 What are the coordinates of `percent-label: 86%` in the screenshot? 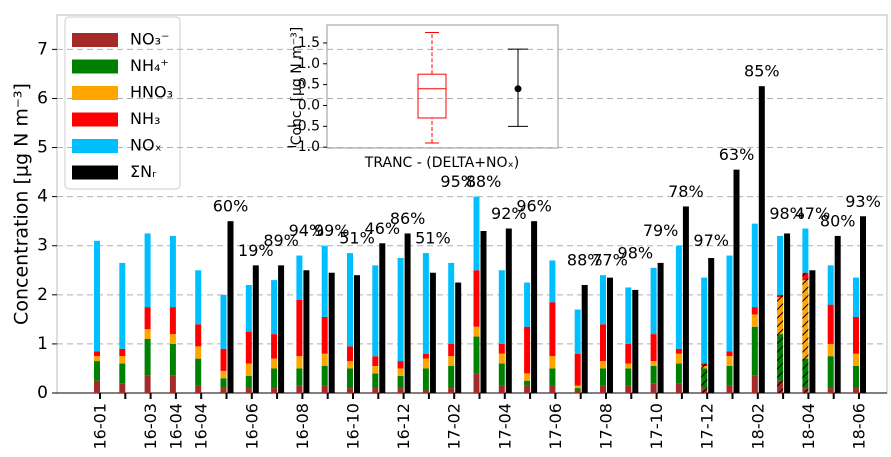 It's located at (408, 218).